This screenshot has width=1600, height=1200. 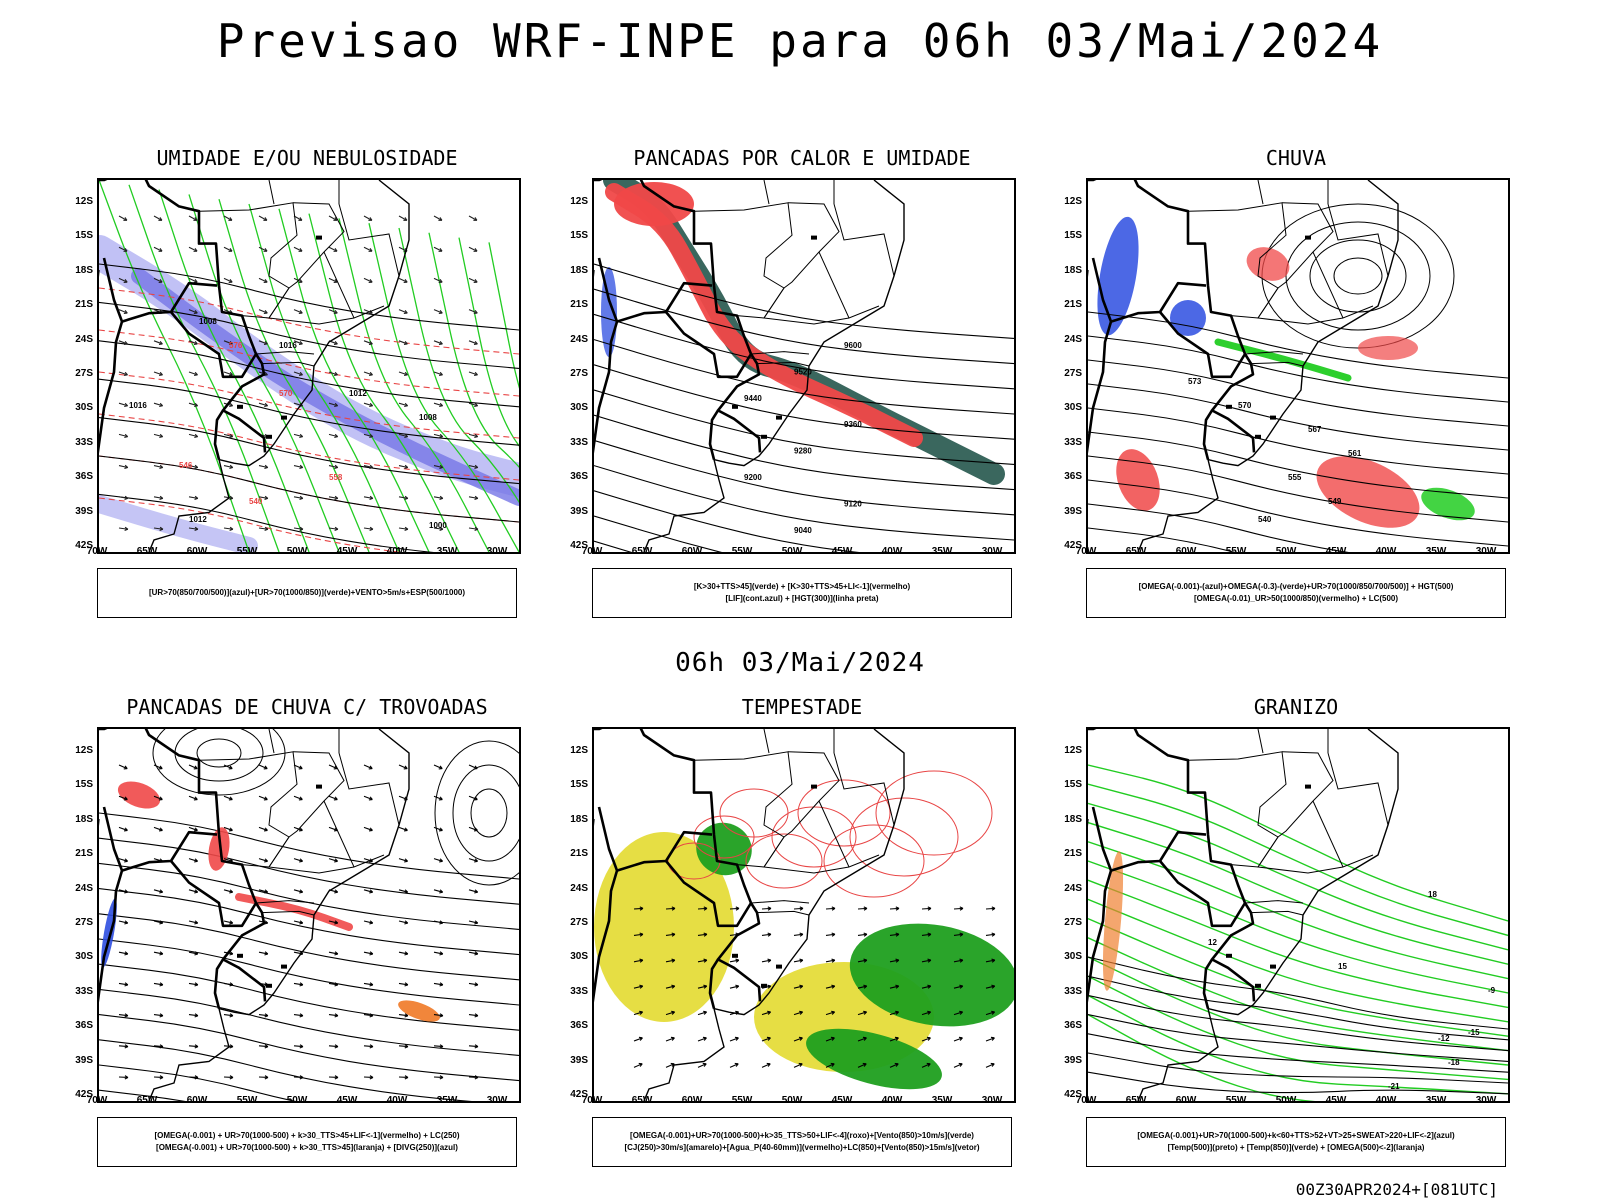 I want to click on temp500-contour, so click(x=1298, y=1038).